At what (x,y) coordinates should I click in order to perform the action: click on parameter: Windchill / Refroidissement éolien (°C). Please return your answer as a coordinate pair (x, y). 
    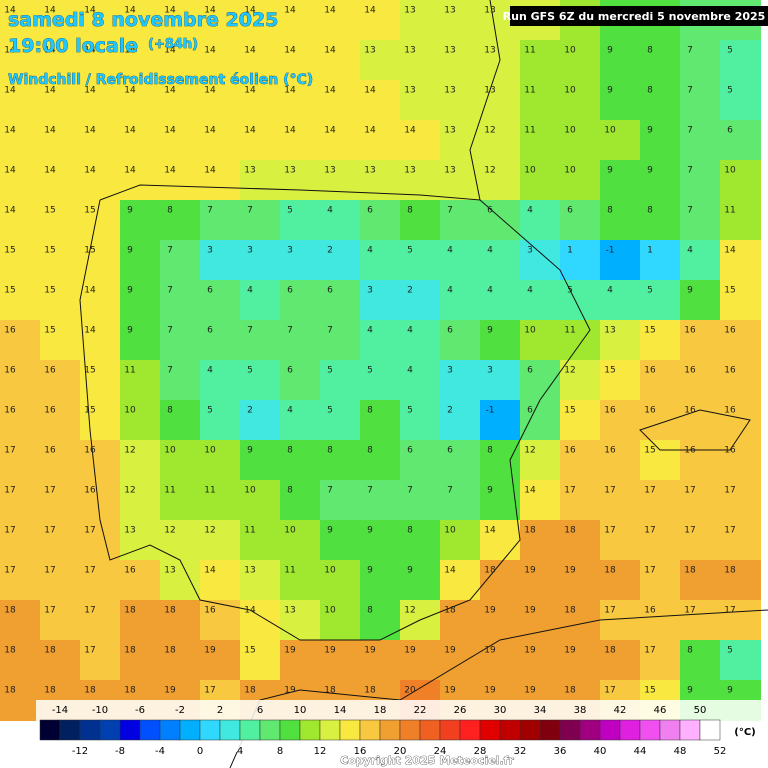
    Looking at the image, I should click on (160, 80).